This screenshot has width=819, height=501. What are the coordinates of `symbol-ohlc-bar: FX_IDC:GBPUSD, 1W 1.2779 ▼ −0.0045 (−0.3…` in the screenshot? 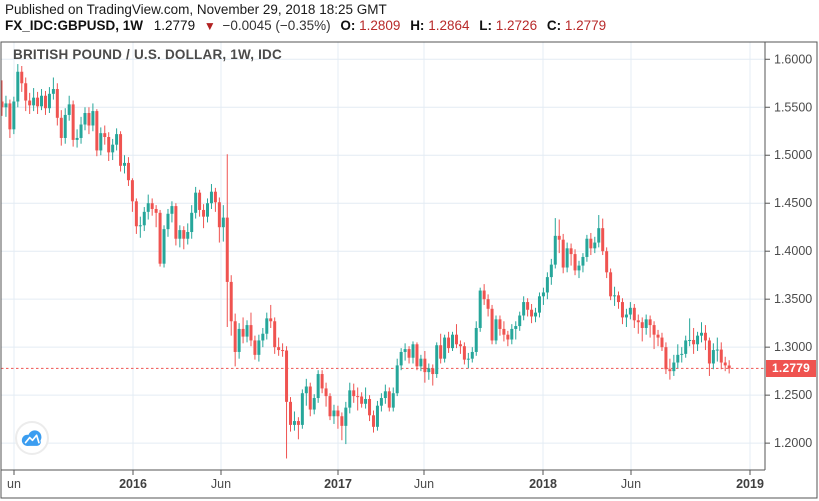 It's located at (305, 25).